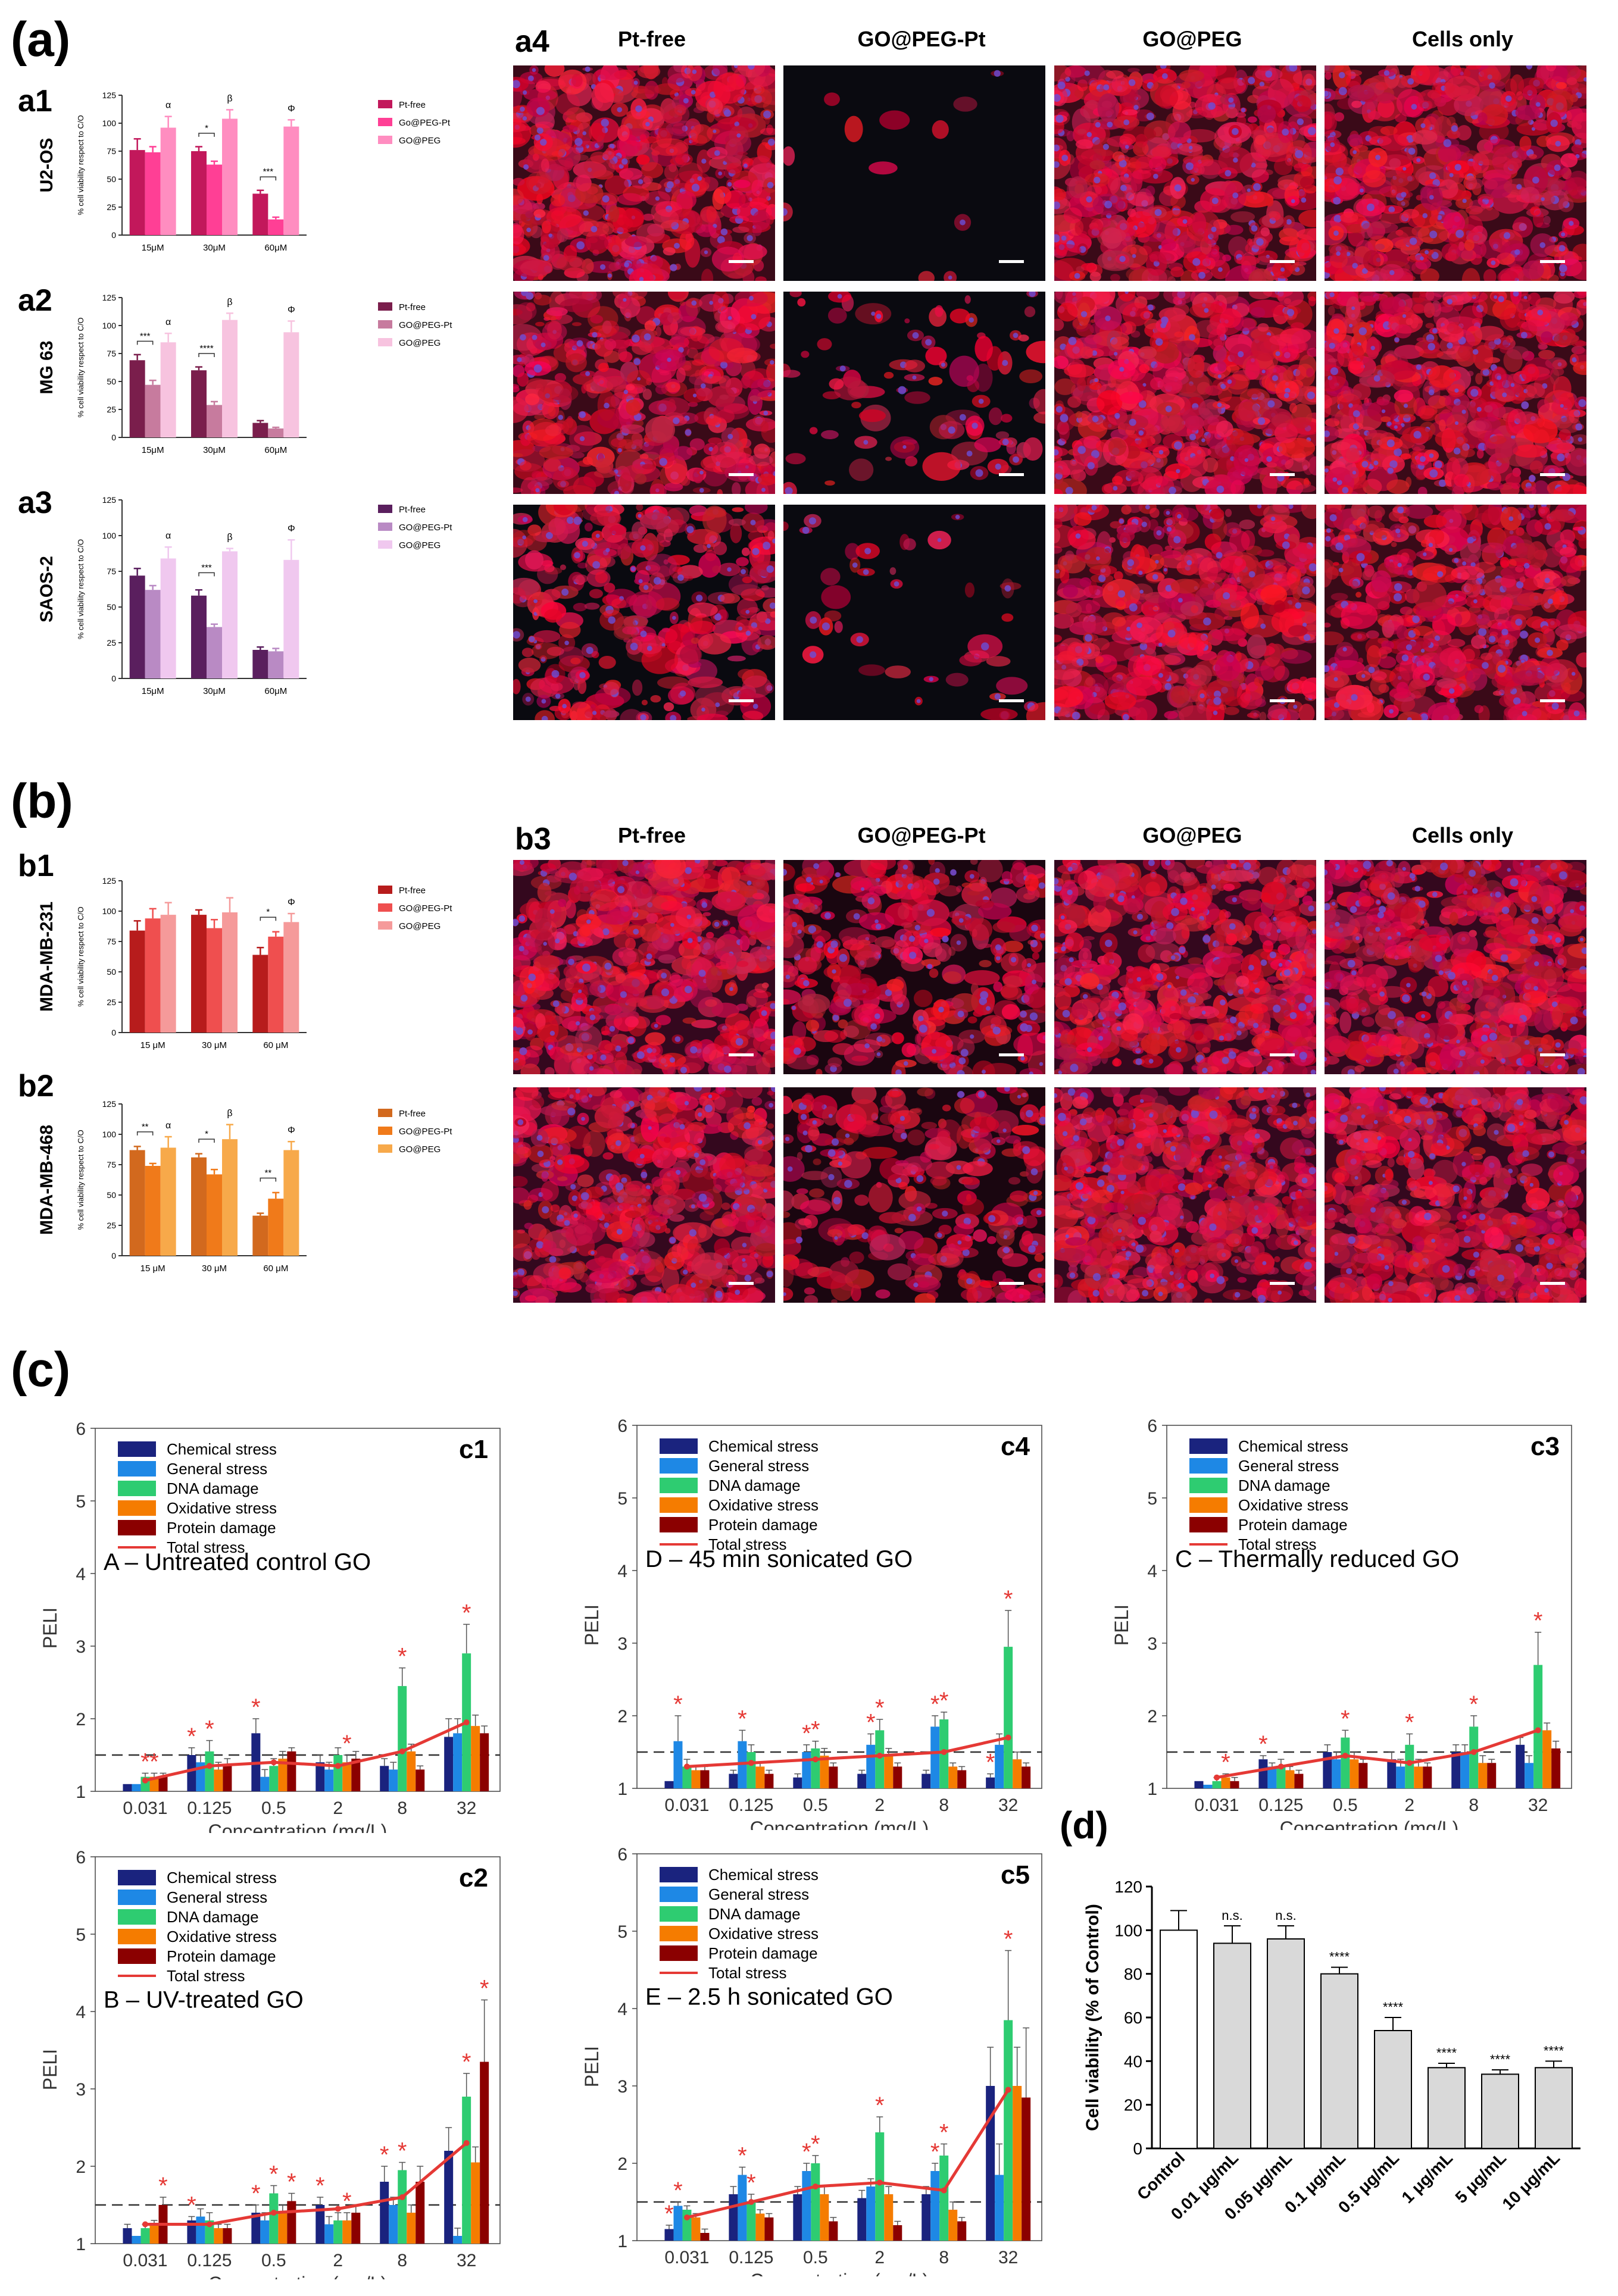 The height and width of the screenshot is (2296, 1618). What do you see at coordinates (1185, 393) in the screenshot?
I see `micrograph-image` at bounding box center [1185, 393].